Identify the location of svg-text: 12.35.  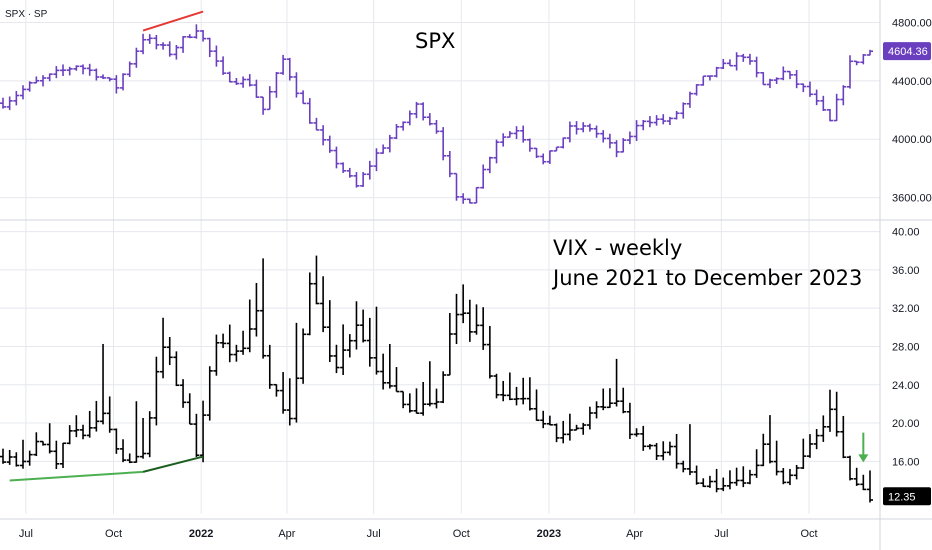
(902, 497).